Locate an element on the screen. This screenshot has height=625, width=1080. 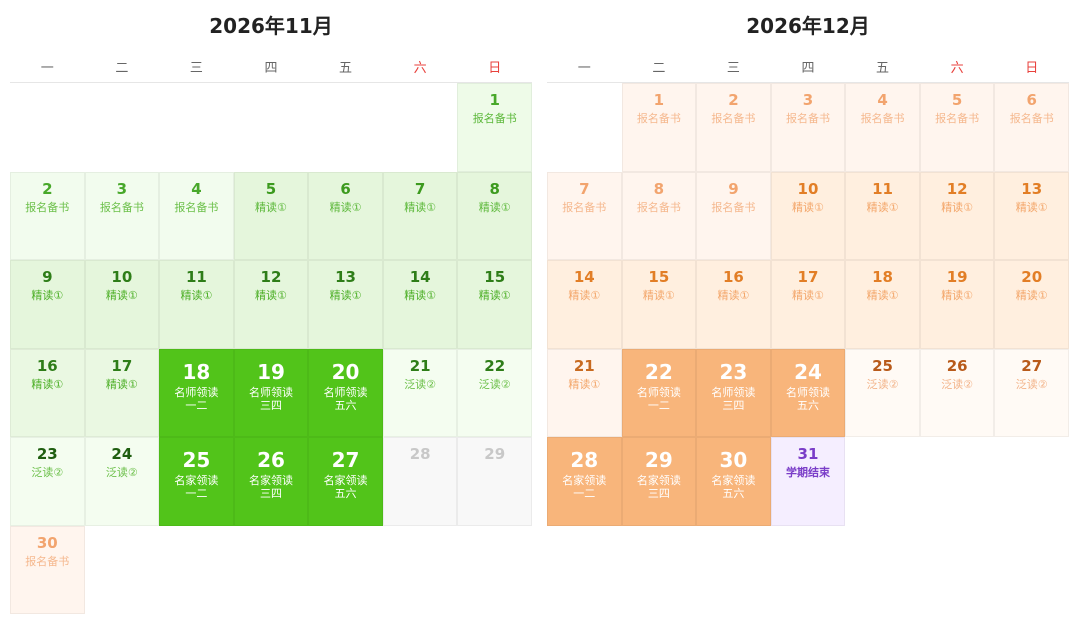
day-number: 2 is located at coordinates (47, 188).